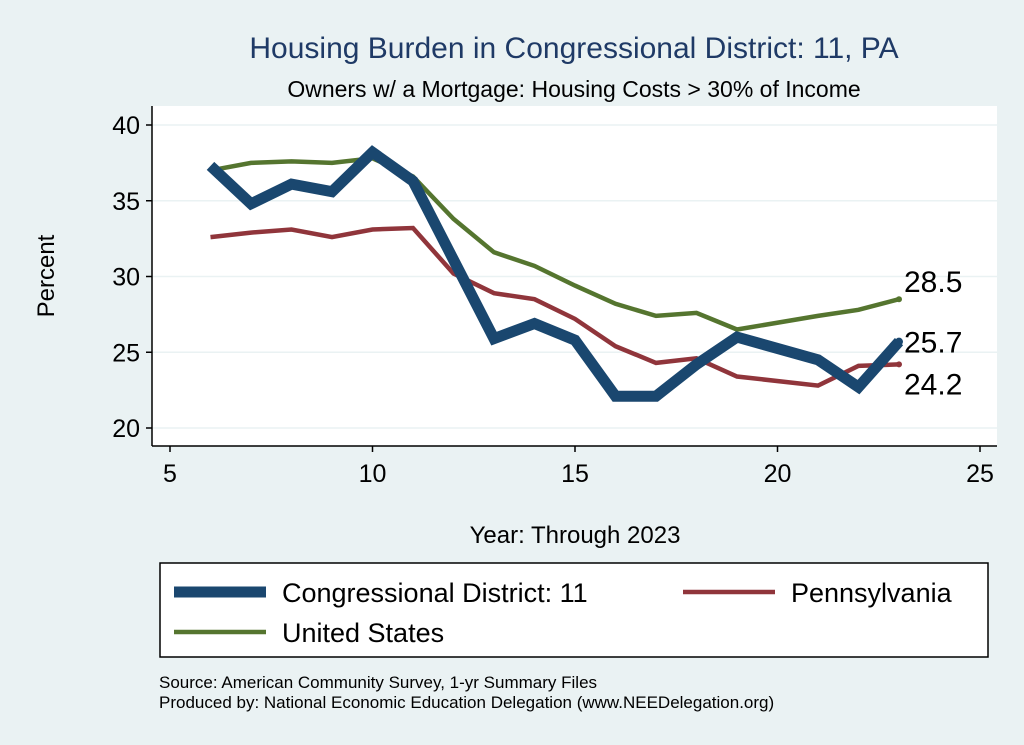 This screenshot has height=745, width=1024. Describe the element at coordinates (170, 474) in the screenshot. I see `x-tick-label: 5` at that location.